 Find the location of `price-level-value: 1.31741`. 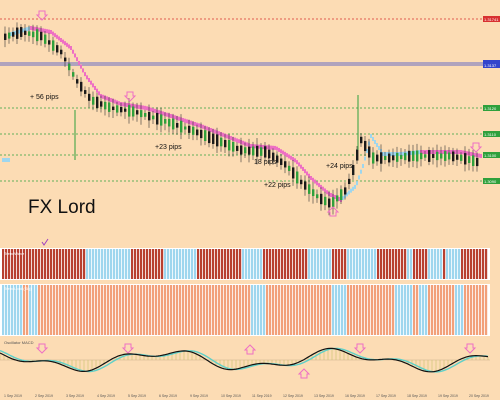

price-level-value: 1.31741 is located at coordinates (491, 19).